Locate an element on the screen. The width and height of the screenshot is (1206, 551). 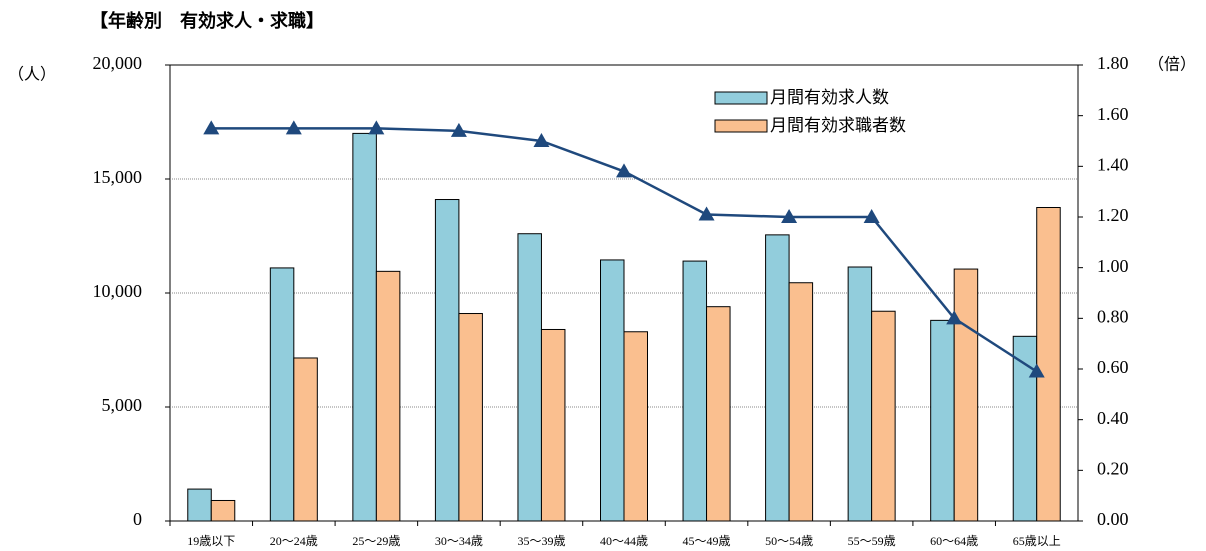
y-tick-label: 0 is located at coordinates (137, 519).